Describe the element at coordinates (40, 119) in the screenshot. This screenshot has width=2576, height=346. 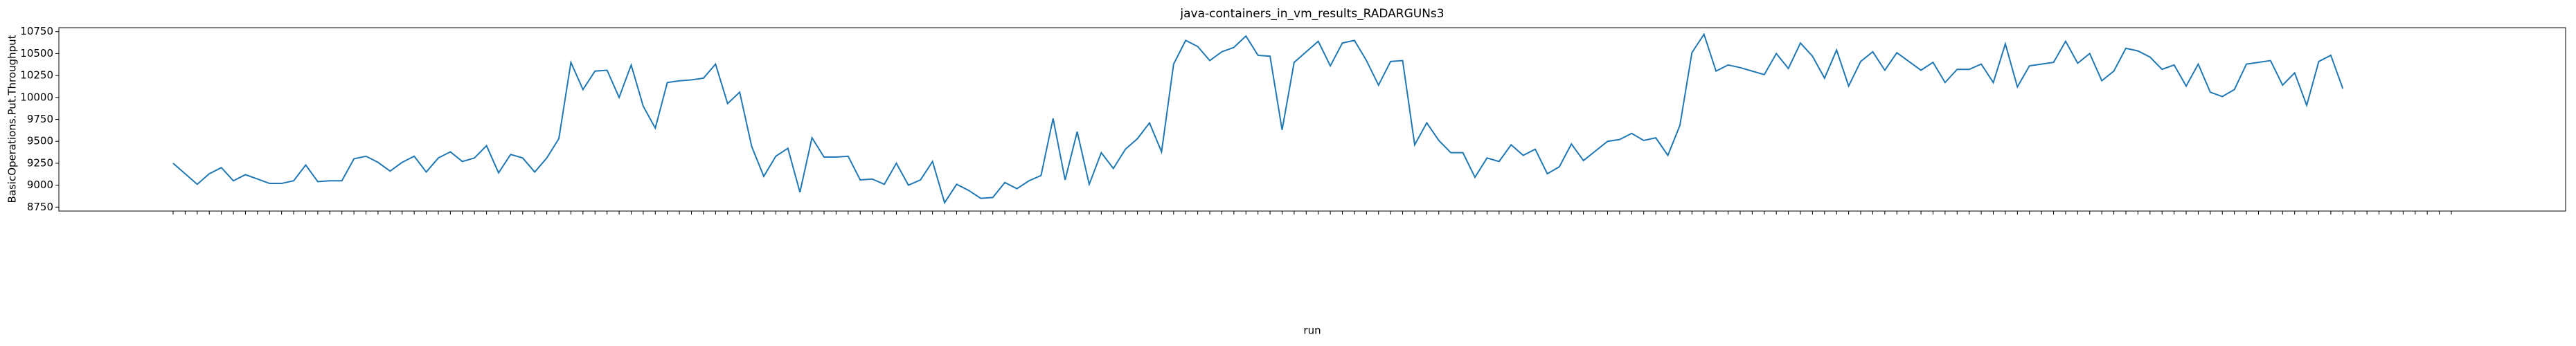
I see `y-tick-label: 9750` at that location.